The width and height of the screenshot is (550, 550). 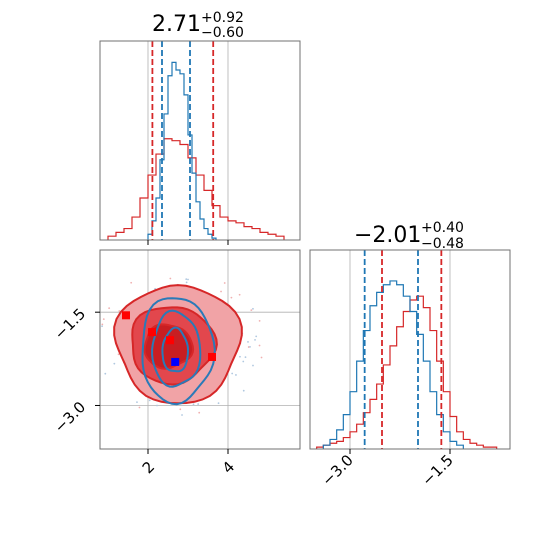 What do you see at coordinates (222, 18) in the screenshot?
I see `param1-title-plus: +0.92` at bounding box center [222, 18].